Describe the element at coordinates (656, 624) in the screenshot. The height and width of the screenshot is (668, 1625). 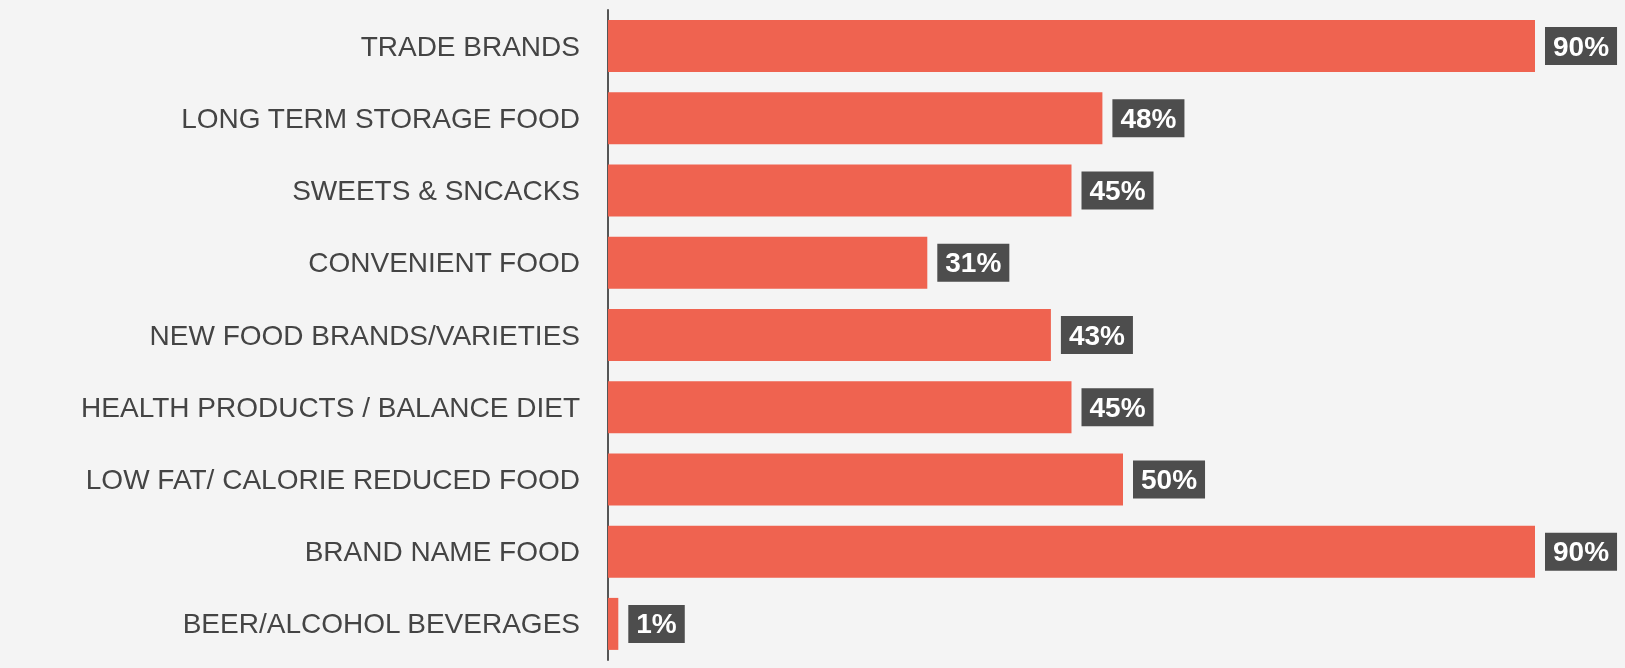
I see `data-label: 1%` at that location.